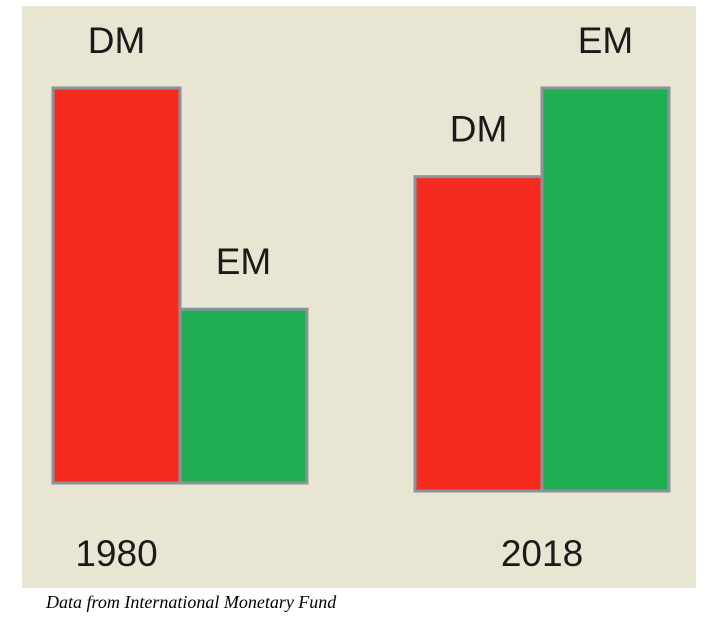 The width and height of the screenshot is (728, 624). Describe the element at coordinates (191, 602) in the screenshot. I see `source-caption: Data from International Monetary Fund` at that location.